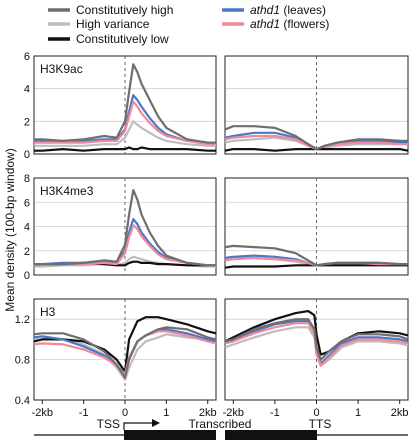  I want to click on tss-label: TSS, so click(108, 424).